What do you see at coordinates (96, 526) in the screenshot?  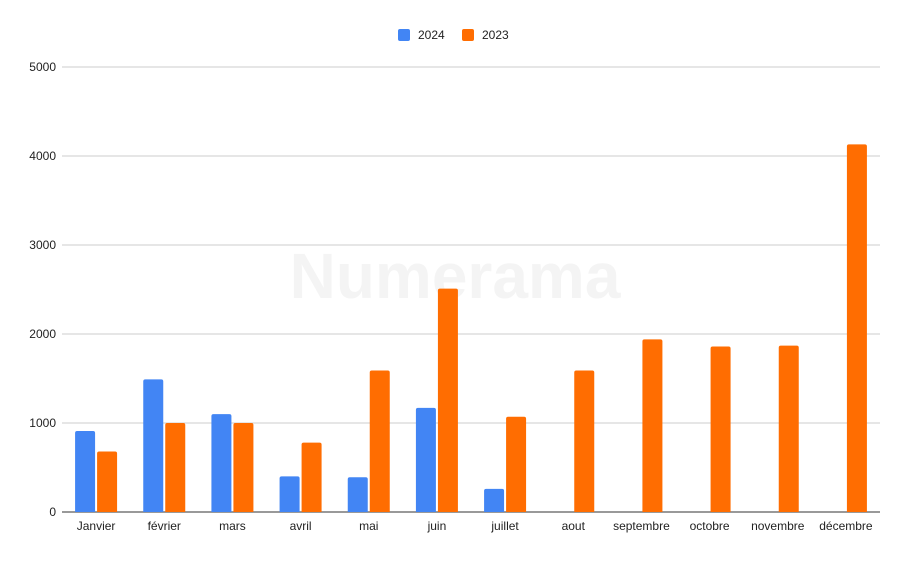 I see `x-tick-label: Janvier` at bounding box center [96, 526].